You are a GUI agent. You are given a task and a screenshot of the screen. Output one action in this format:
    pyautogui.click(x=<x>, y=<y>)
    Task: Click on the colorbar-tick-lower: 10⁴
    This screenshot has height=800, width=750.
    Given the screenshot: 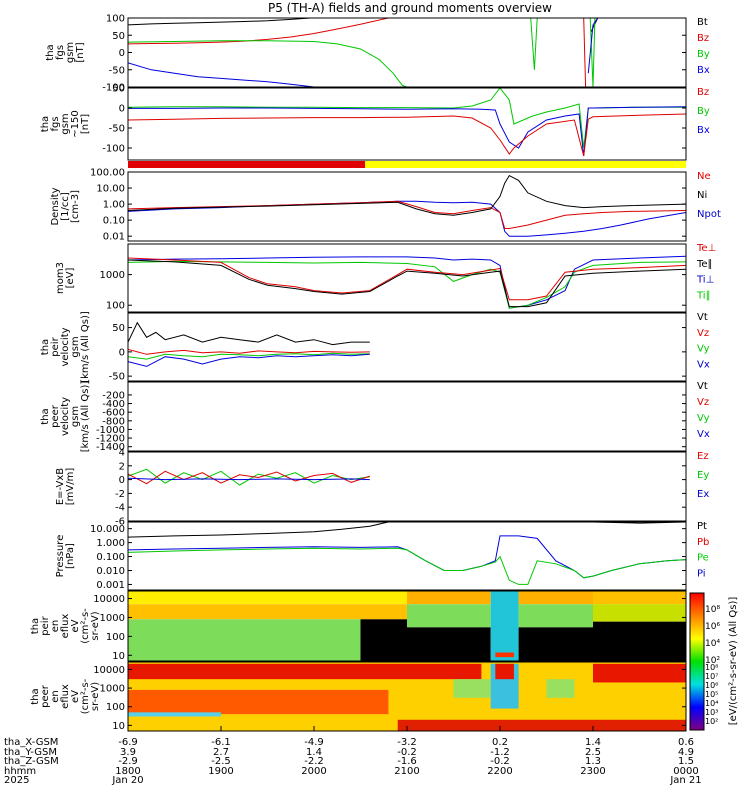 What is the action you would take?
    pyautogui.click(x=711, y=703)
    